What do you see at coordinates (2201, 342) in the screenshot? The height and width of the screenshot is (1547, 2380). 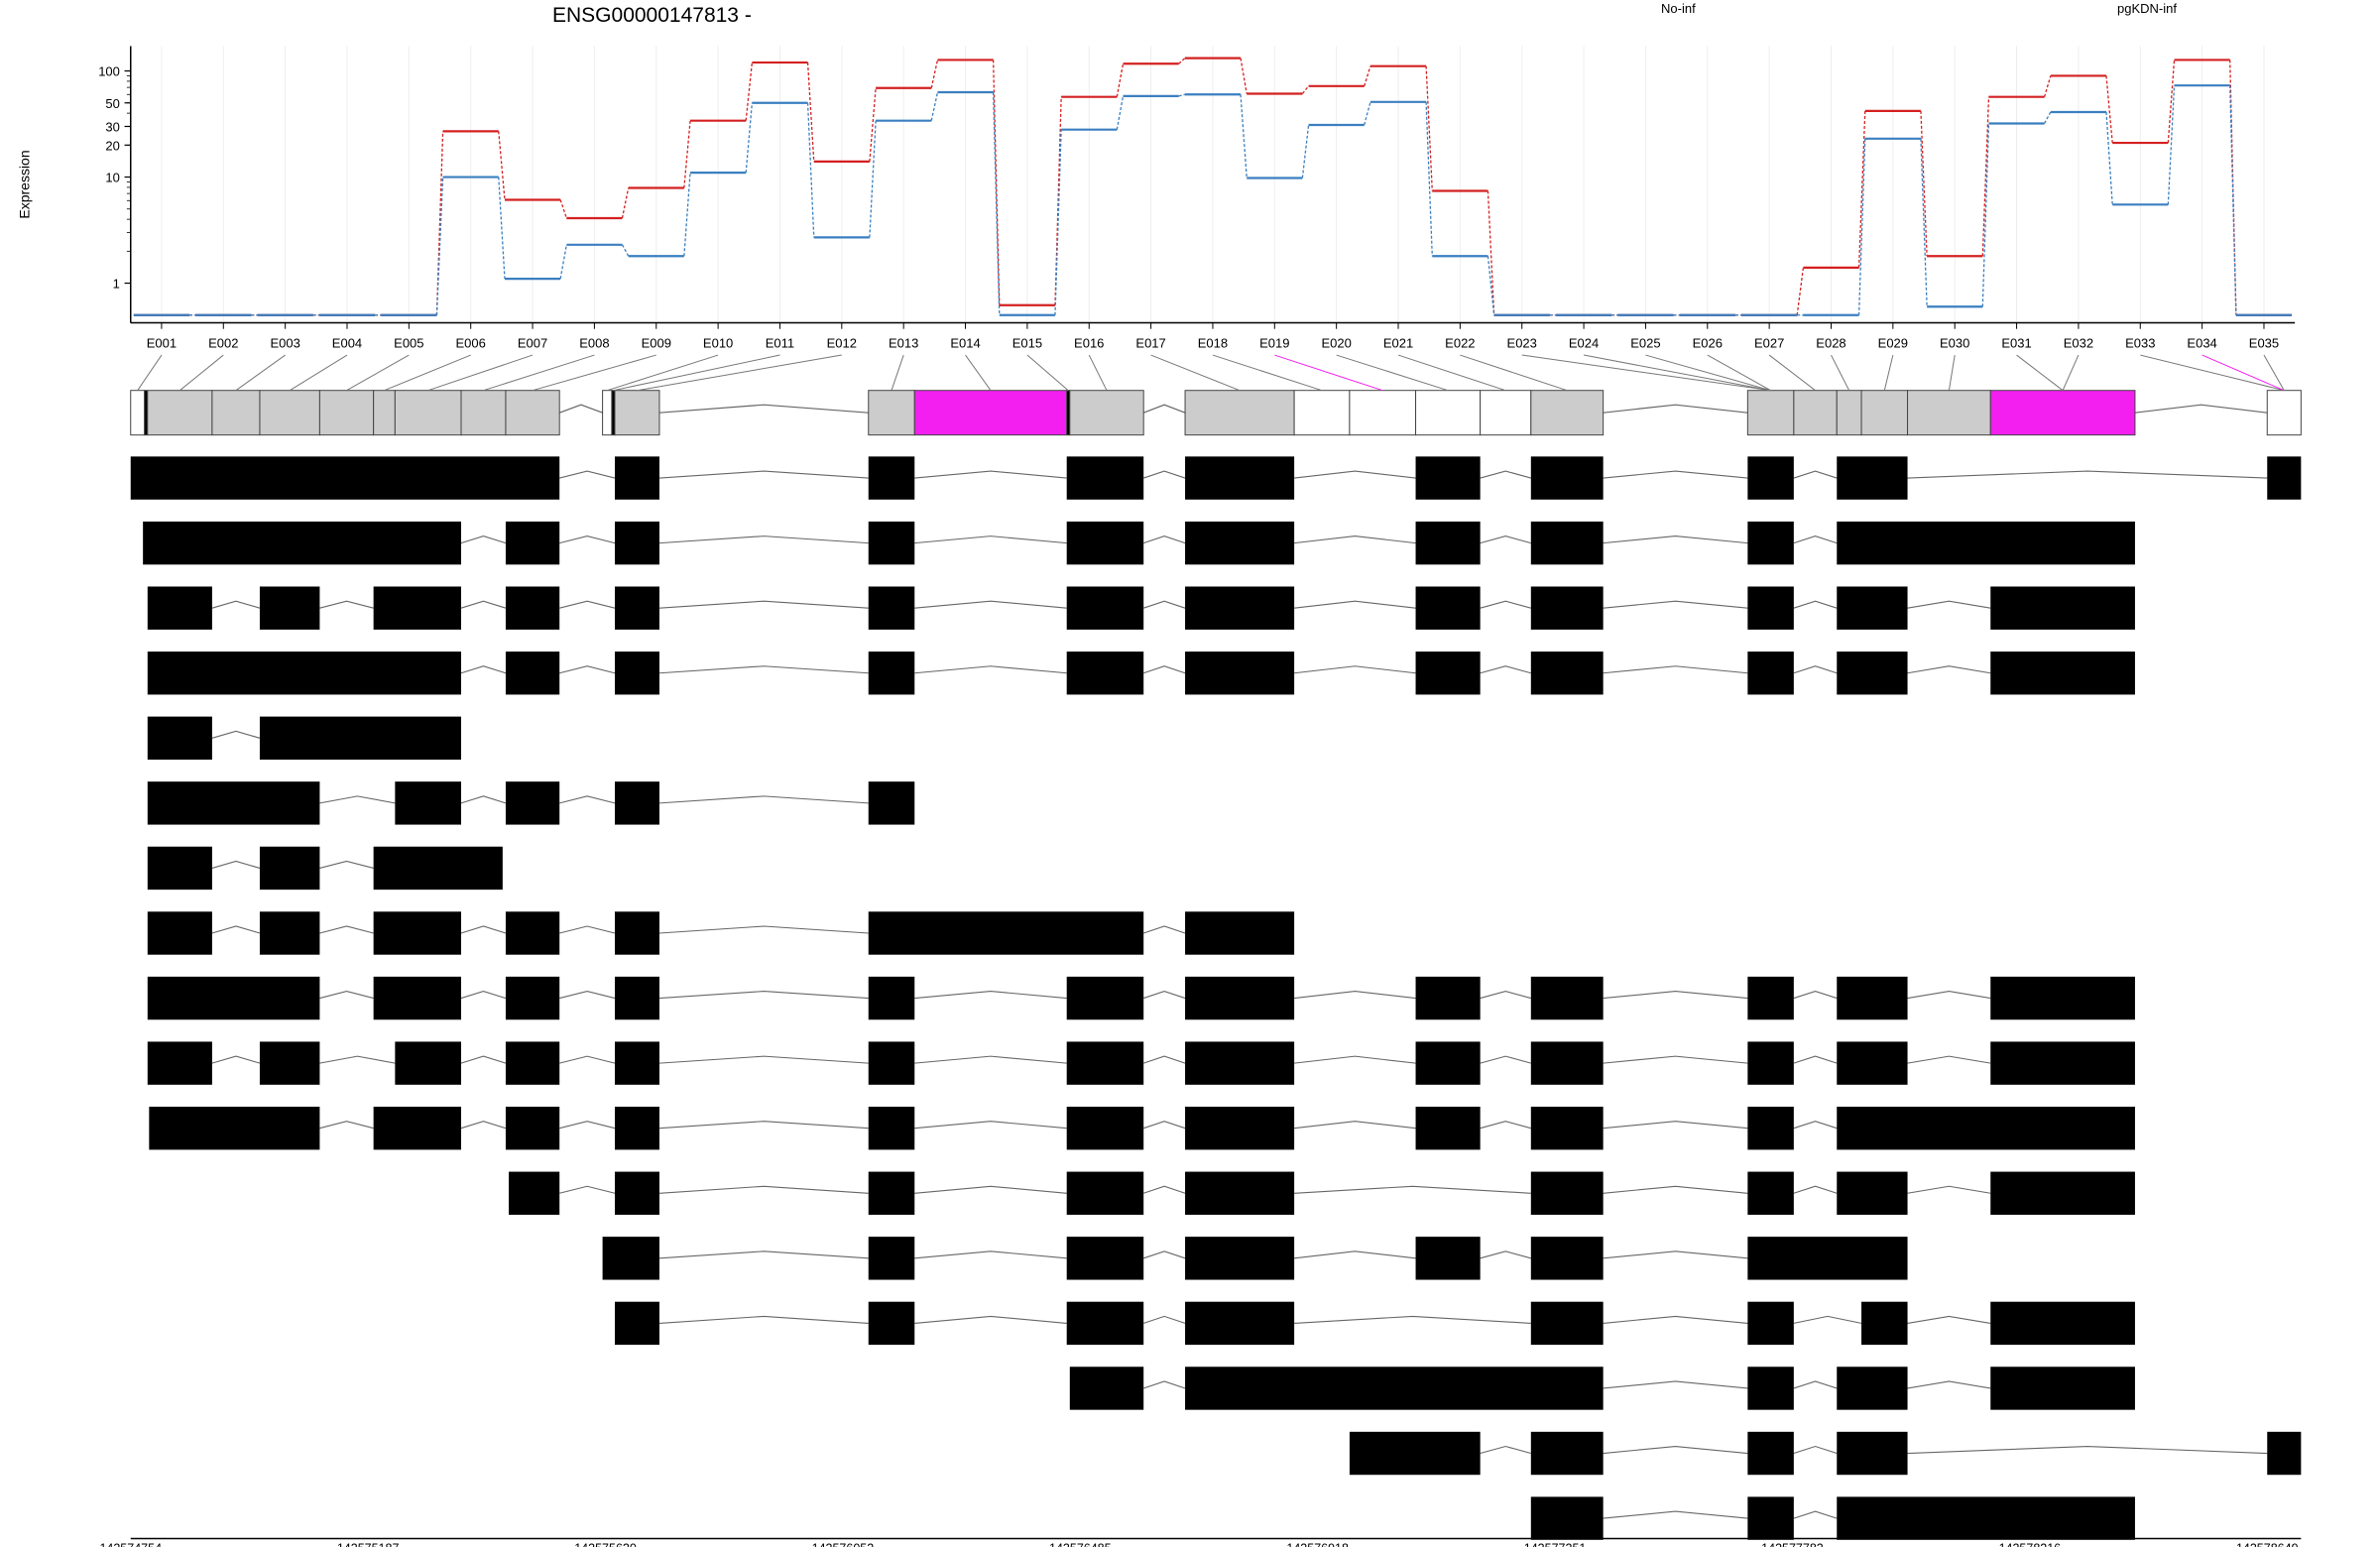 I see `x-tick-label: E034` at bounding box center [2201, 342].